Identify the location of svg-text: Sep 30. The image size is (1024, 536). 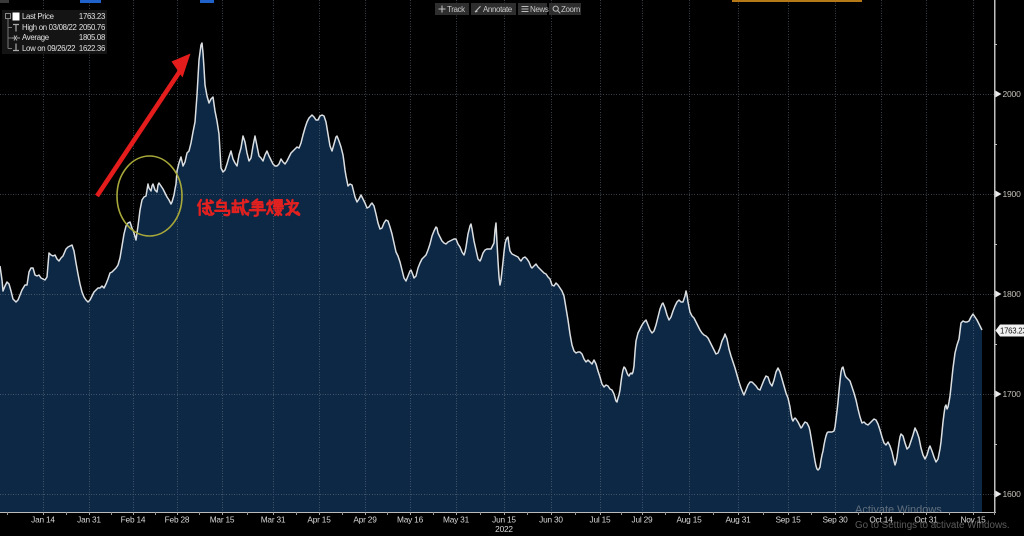
(835, 520).